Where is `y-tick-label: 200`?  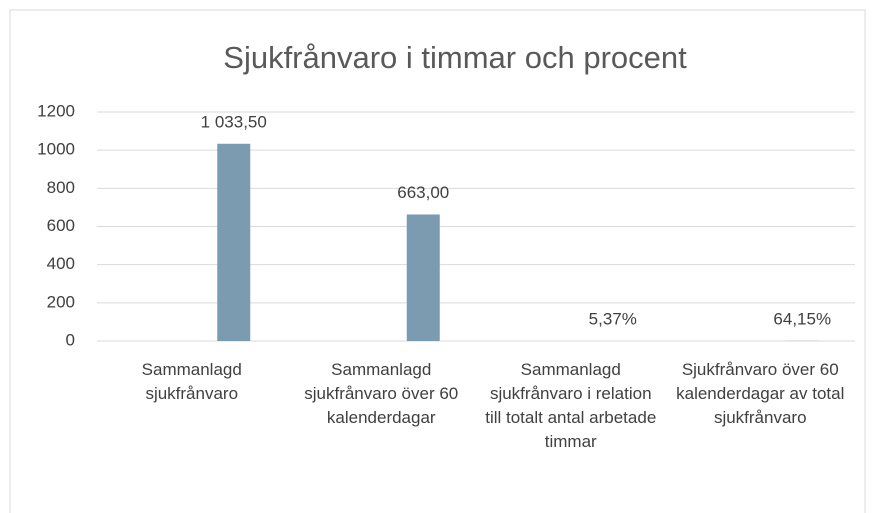 y-tick-label: 200 is located at coordinates (61, 301).